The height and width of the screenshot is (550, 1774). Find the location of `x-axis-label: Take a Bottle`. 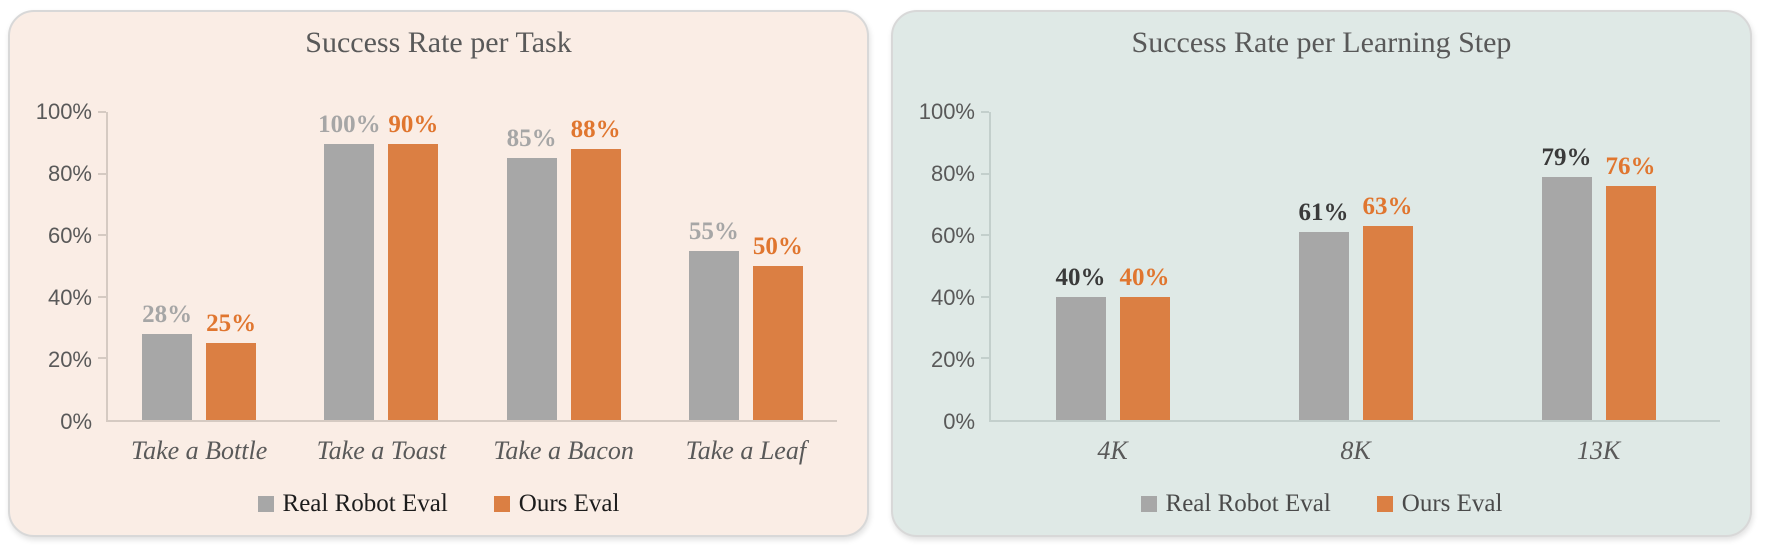

x-axis-label: Take a Bottle is located at coordinates (199, 450).